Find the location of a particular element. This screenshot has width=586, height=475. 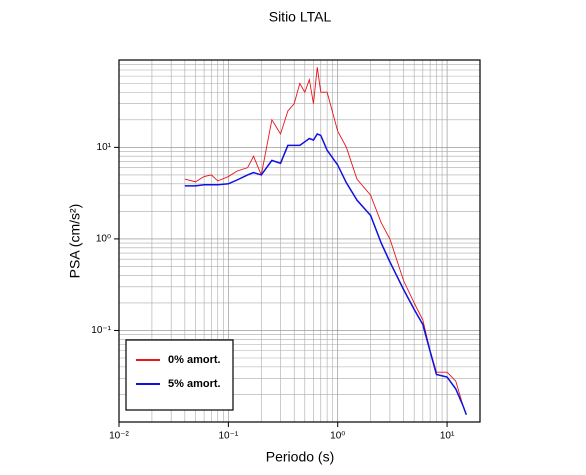

x-tick-label: 10⁻² is located at coordinates (119, 436).